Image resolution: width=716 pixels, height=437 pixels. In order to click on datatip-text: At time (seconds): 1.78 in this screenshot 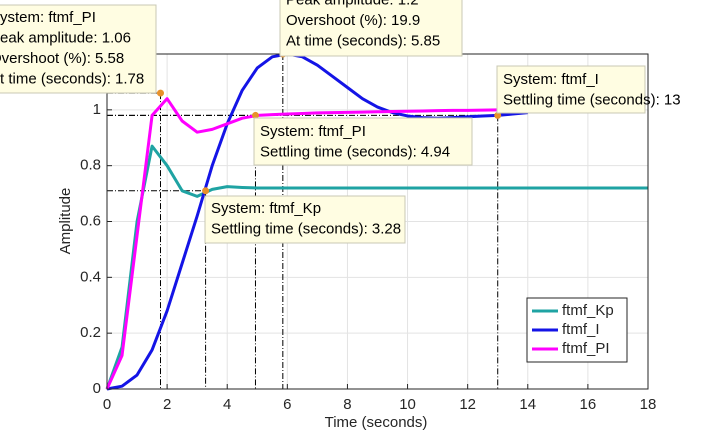, I will do `click(72, 78)`.